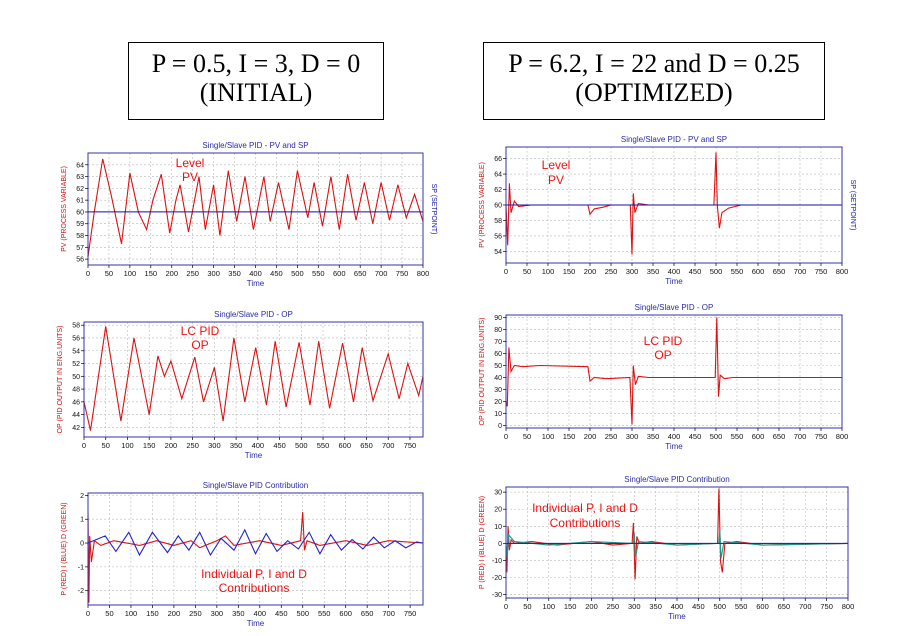  Describe the element at coordinates (498, 159) in the screenshot. I see `y-tick-label: 66` at that location.